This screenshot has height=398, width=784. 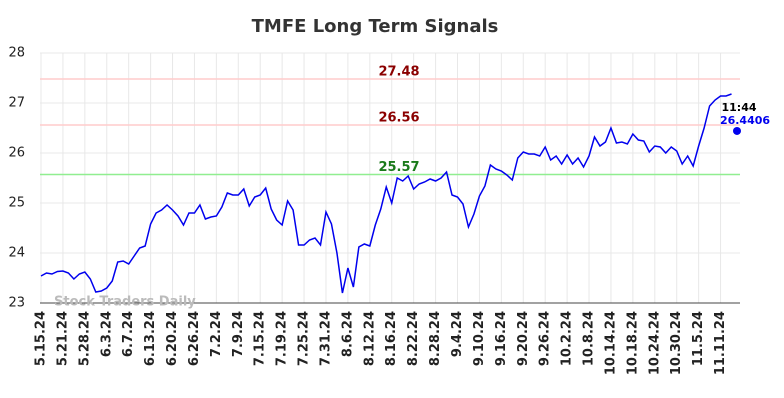 I want to click on x-tick-label: 5.15.24, so click(x=41, y=338).